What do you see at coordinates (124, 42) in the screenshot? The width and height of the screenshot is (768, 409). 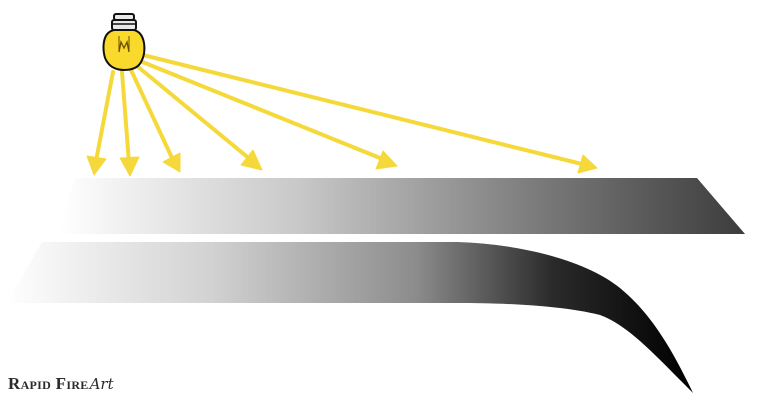 I see `light-bulb-icon` at bounding box center [124, 42].